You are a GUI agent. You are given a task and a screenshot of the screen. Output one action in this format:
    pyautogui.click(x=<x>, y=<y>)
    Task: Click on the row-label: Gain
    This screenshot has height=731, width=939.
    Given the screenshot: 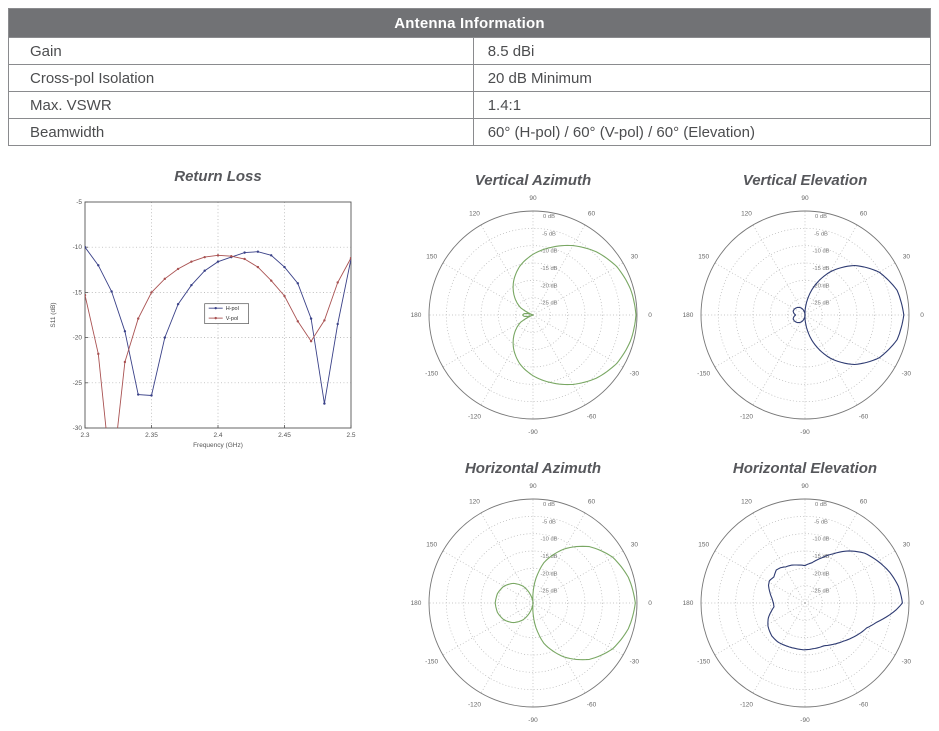 What is the action you would take?
    pyautogui.click(x=241, y=51)
    